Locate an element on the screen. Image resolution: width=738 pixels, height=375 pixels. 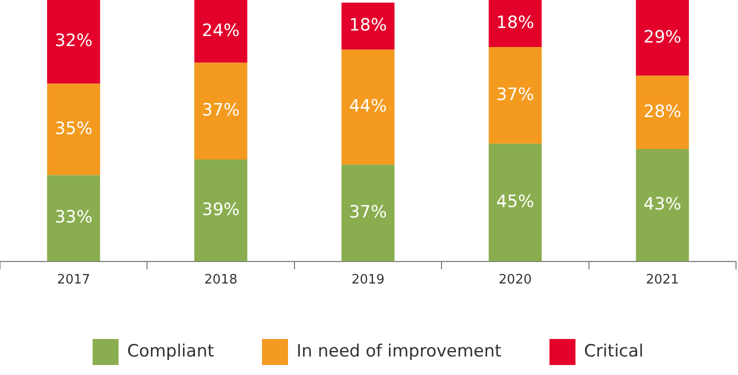
data-label: 35% is located at coordinates (73, 128).